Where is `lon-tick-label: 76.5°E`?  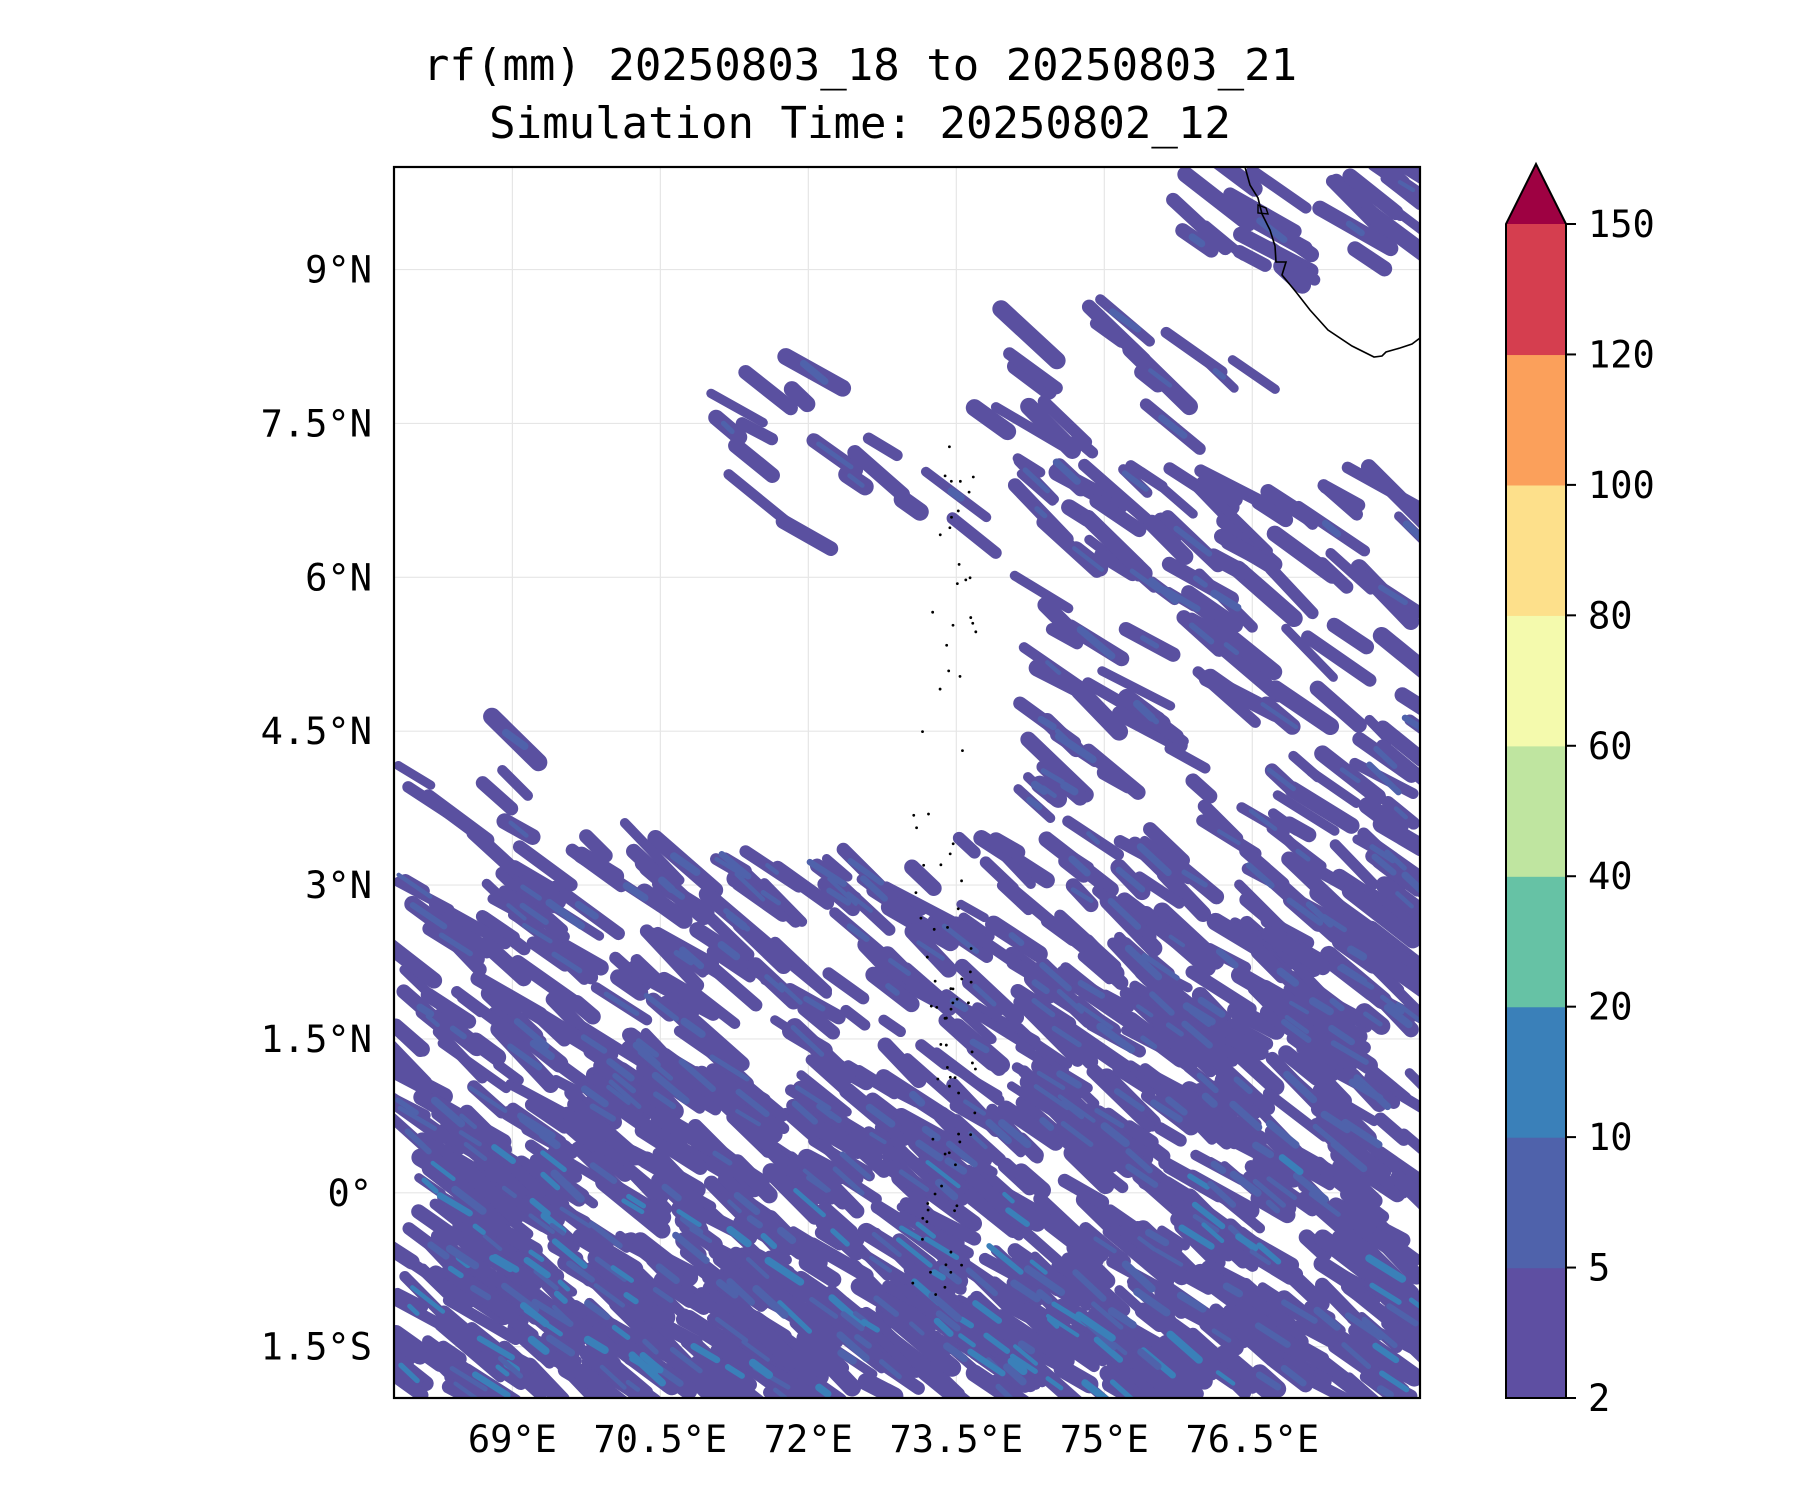 lon-tick-label: 76.5°E is located at coordinates (1252, 1439).